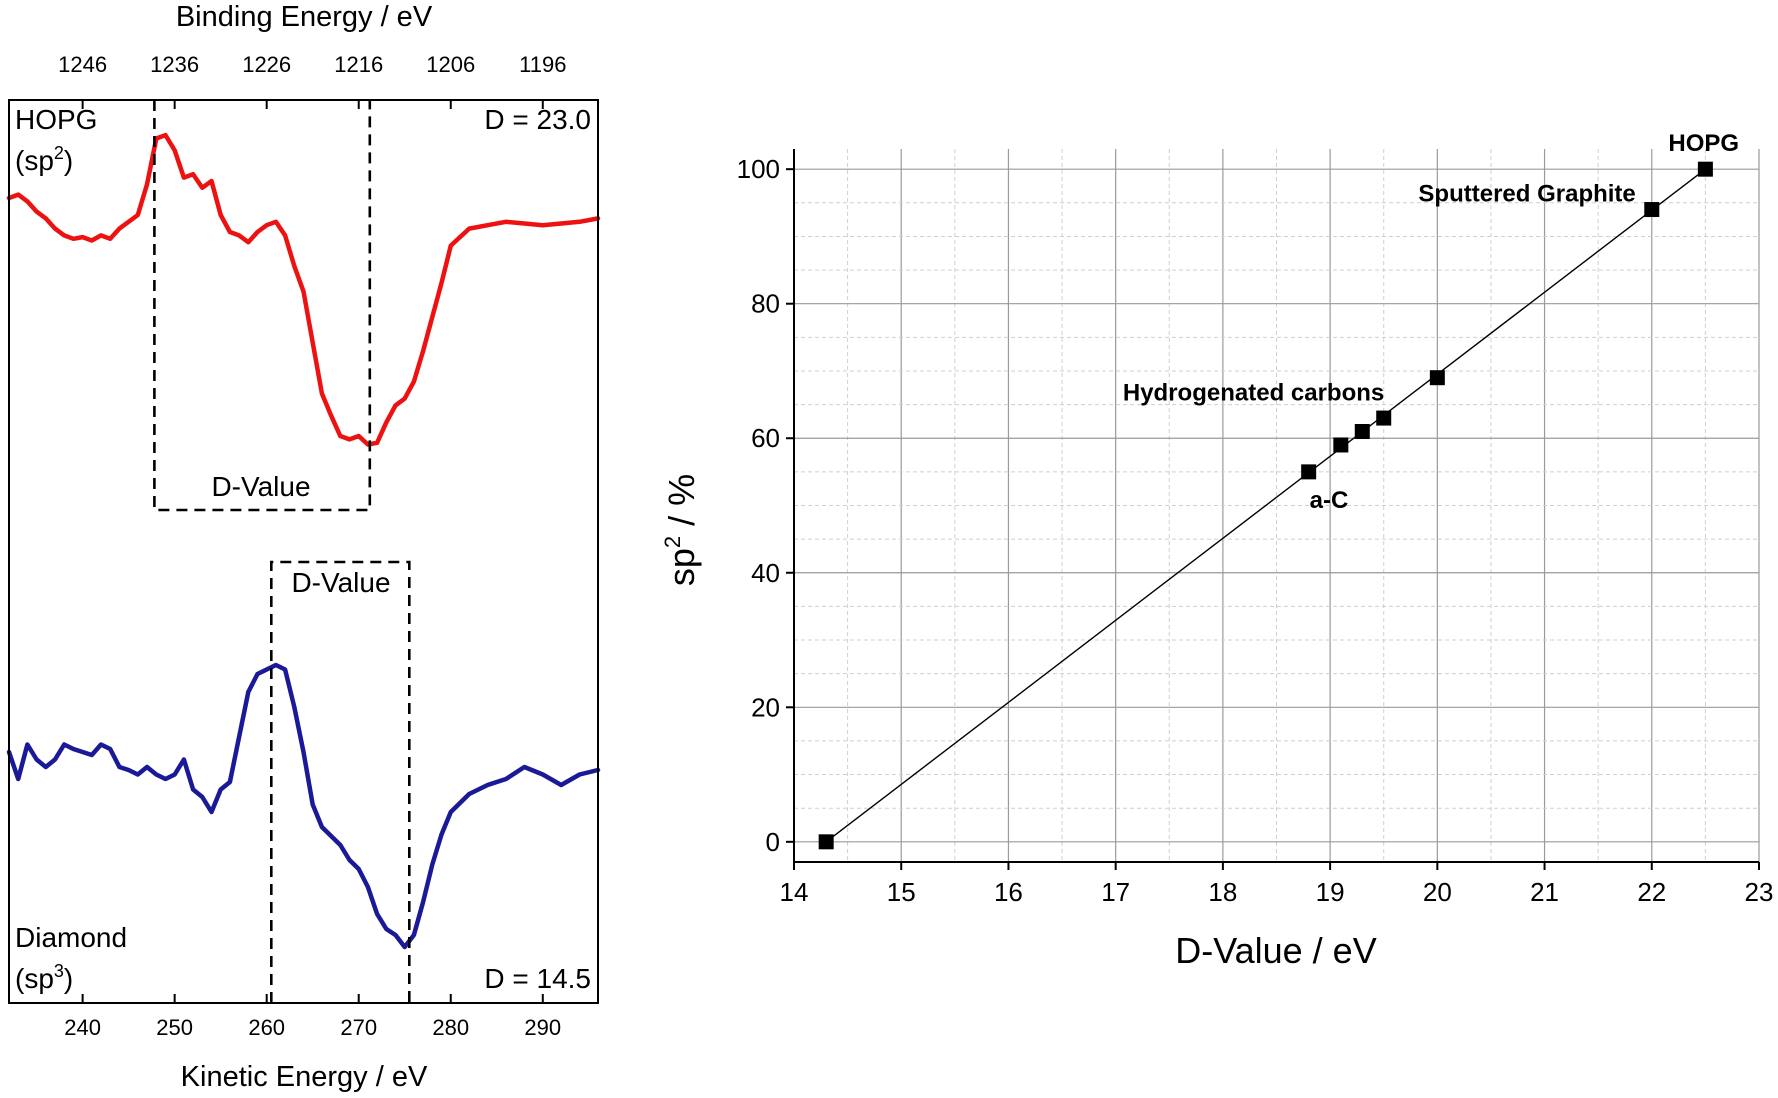 This screenshot has height=1098, width=1778. Describe the element at coordinates (174, 64) in the screenshot. I see `binding-energy-tick-label: 1236` at that location.